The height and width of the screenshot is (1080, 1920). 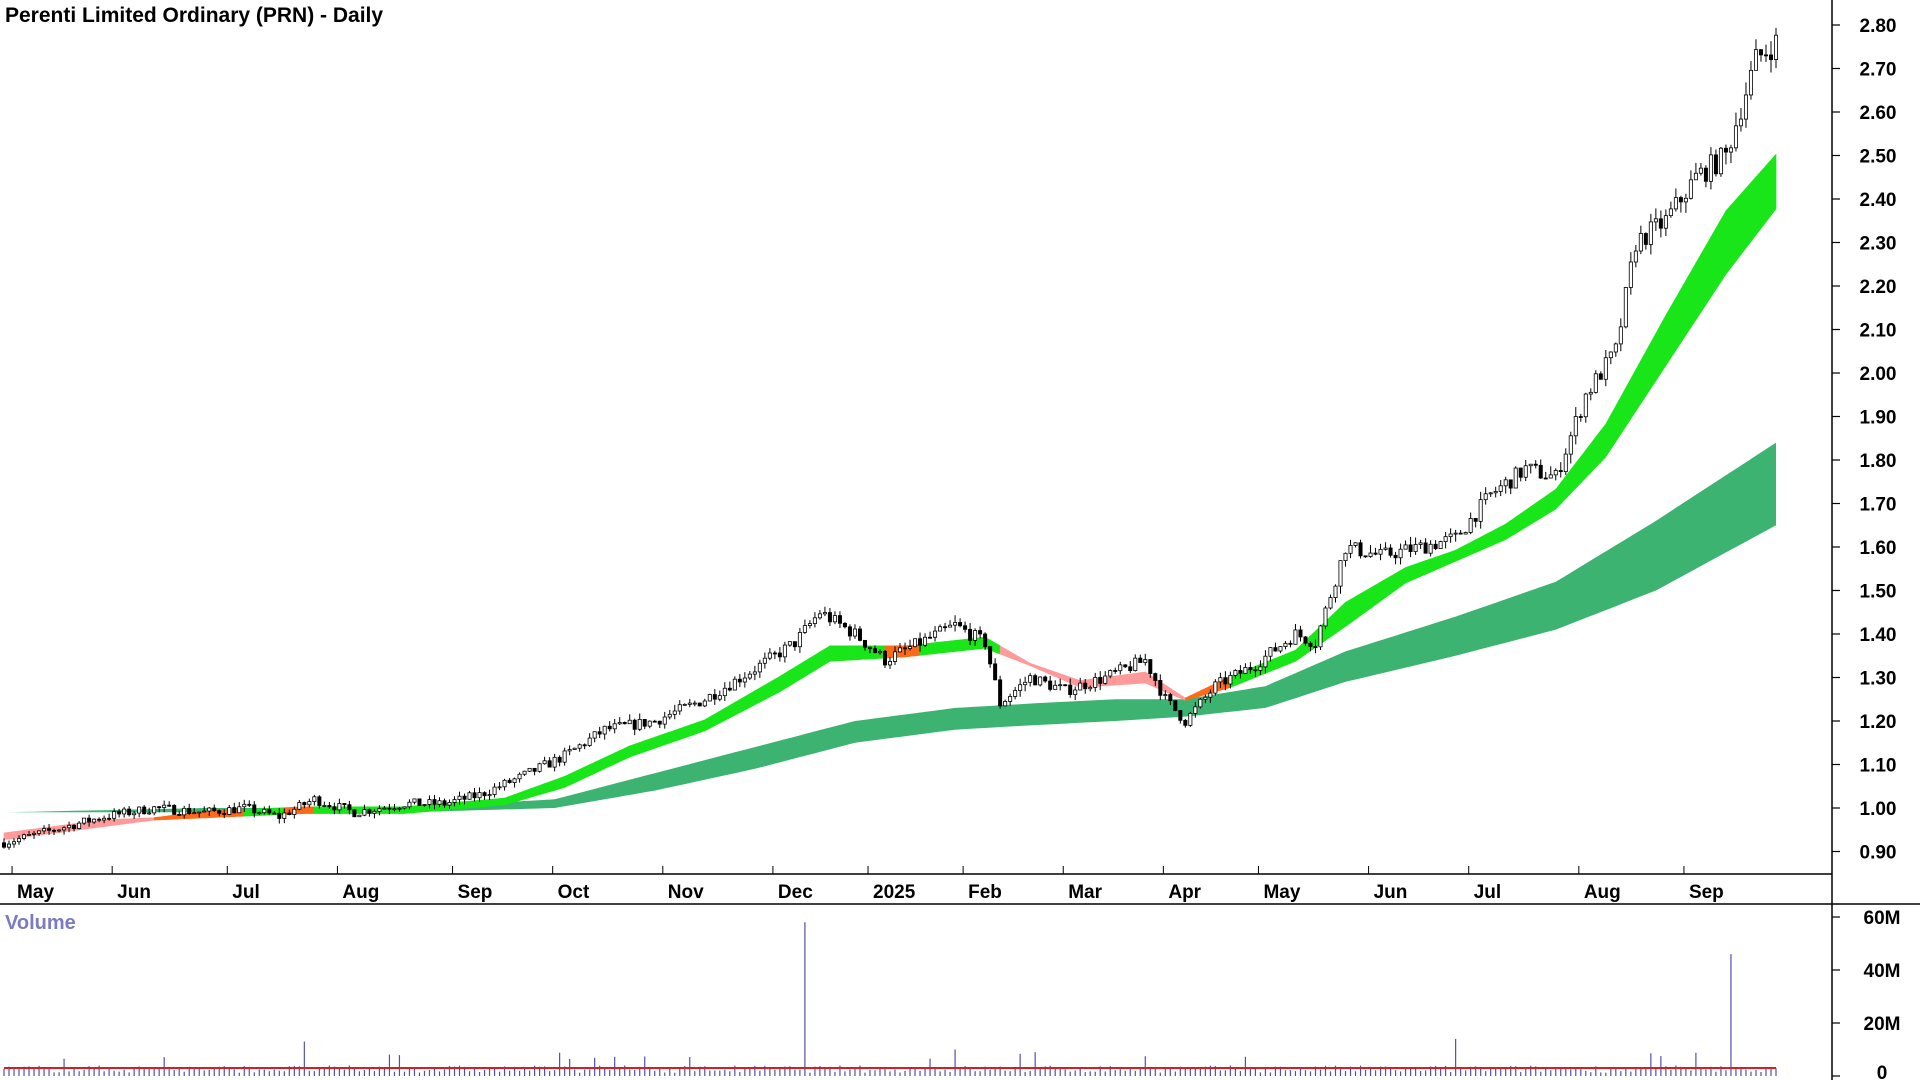 What do you see at coordinates (1882, 1024) in the screenshot?
I see `volume-tick-label: 20M` at bounding box center [1882, 1024].